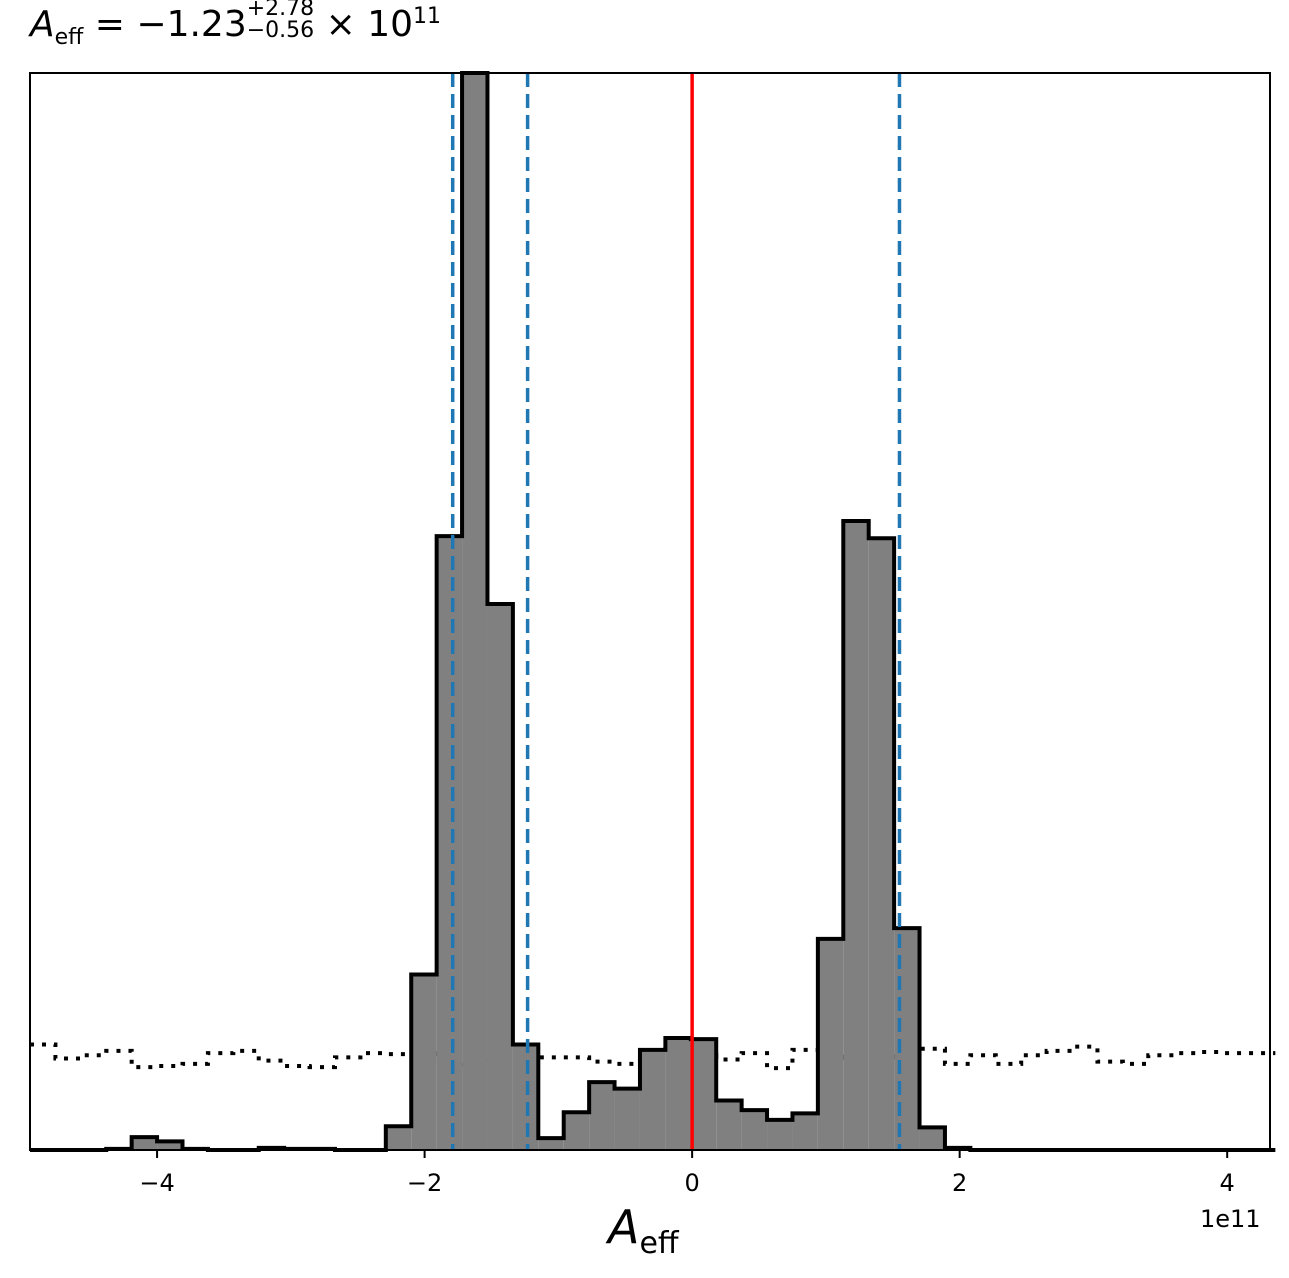  What do you see at coordinates (691, 1183) in the screenshot?
I see `x-tick-label: 0` at bounding box center [691, 1183].